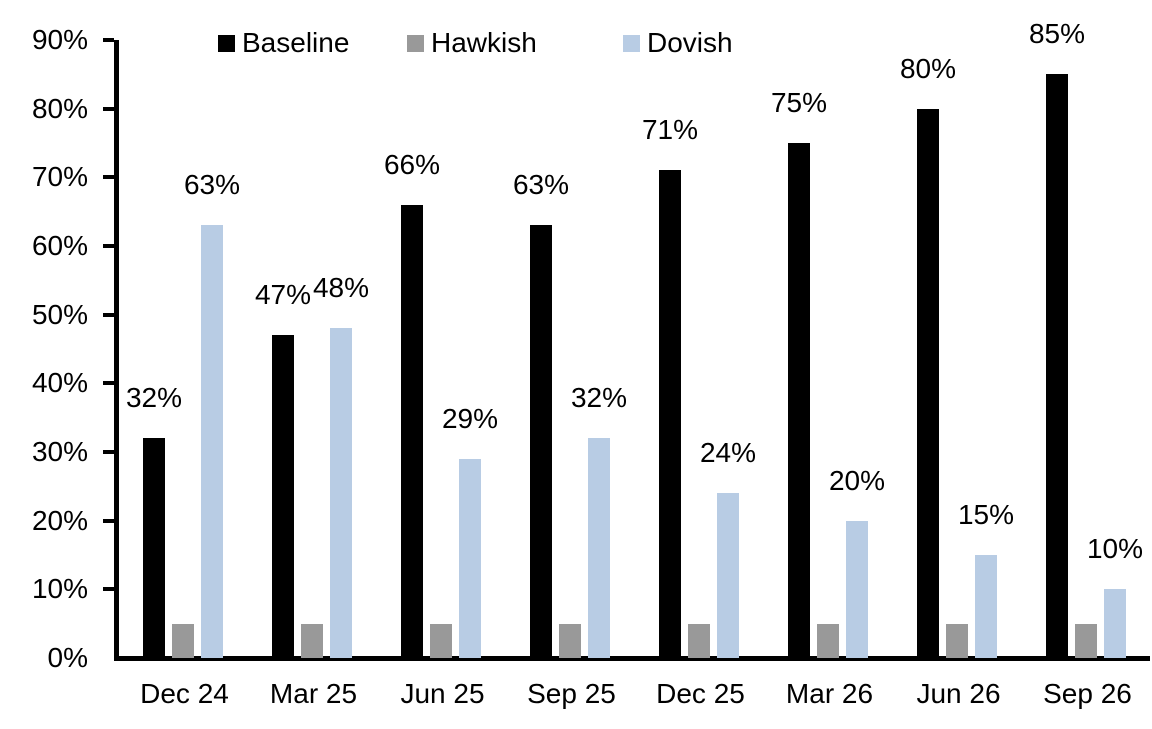 The height and width of the screenshot is (729, 1152). Describe the element at coordinates (799, 102) in the screenshot. I see `data-label-baseline-mar-26: 75%` at that location.